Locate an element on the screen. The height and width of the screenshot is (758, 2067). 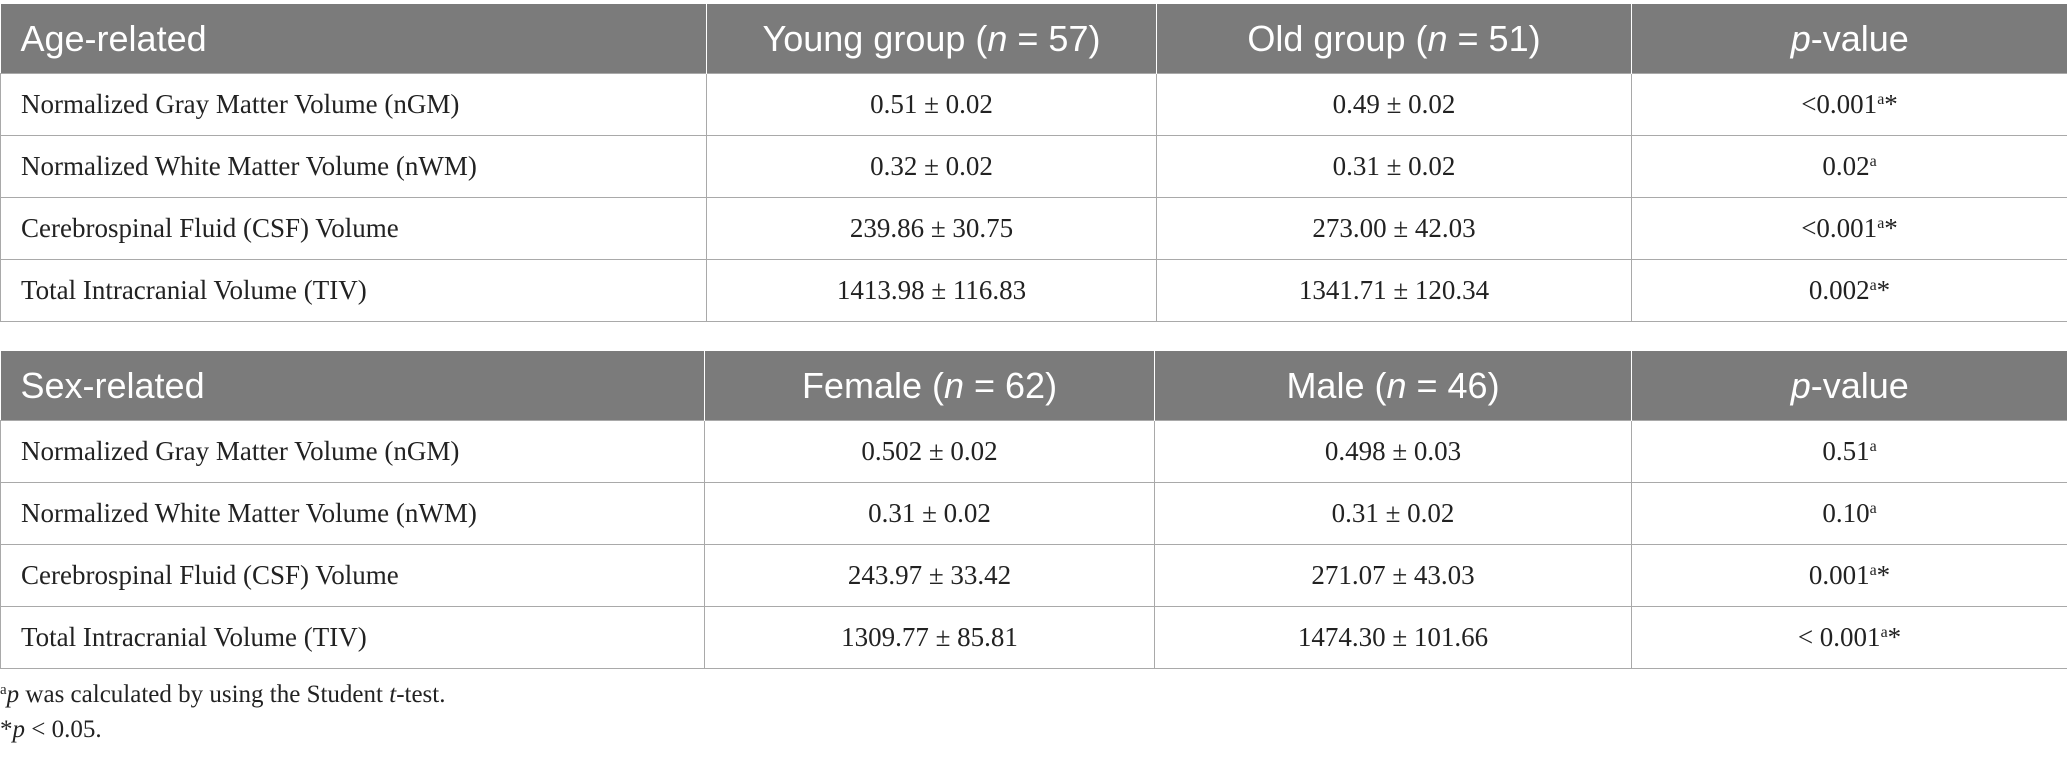
column-header-young-group: Young group (n = 57) is located at coordinates (931, 39).